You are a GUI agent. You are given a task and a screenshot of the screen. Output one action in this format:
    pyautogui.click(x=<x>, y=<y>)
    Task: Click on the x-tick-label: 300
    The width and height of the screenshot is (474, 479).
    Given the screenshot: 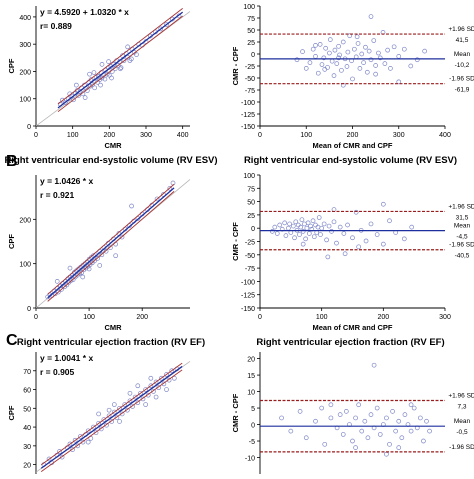 What is the action you would take?
    pyautogui.click(x=399, y=135)
    